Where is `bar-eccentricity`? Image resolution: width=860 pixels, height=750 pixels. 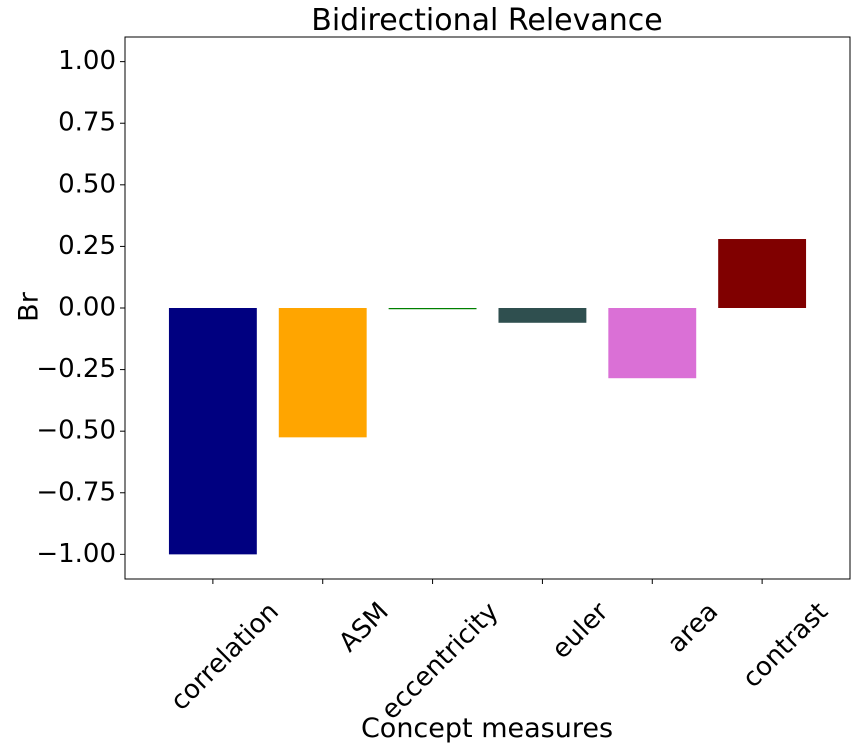 bar-eccentricity is located at coordinates (432, 309).